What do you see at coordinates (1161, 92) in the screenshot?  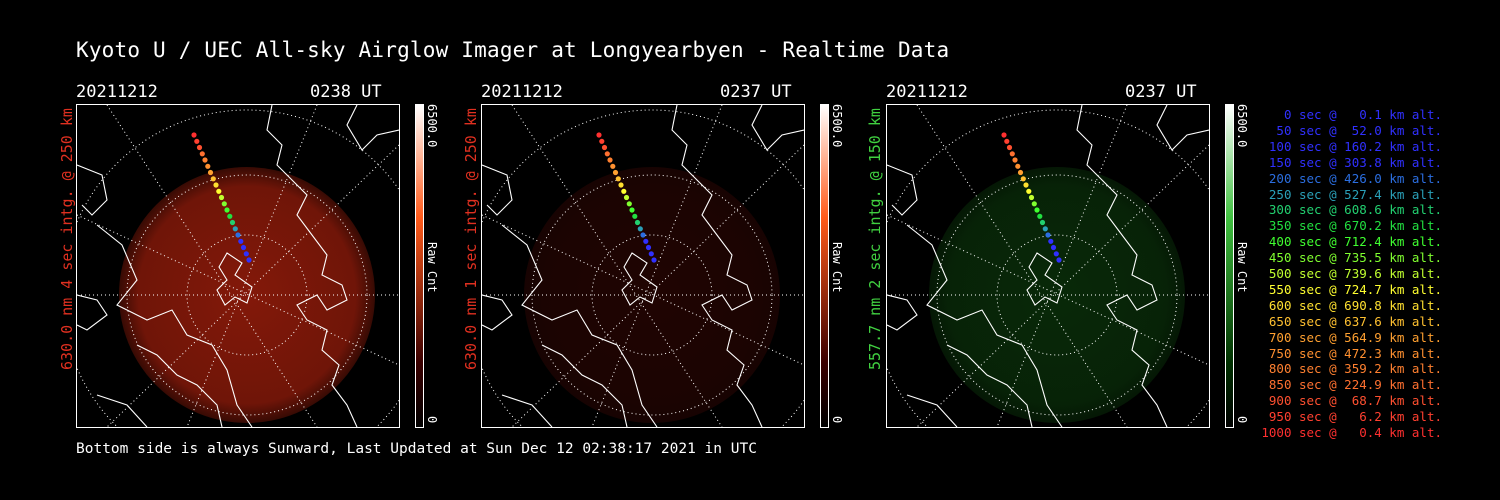 I see `panel-3-time: 0237 UT` at bounding box center [1161, 92].